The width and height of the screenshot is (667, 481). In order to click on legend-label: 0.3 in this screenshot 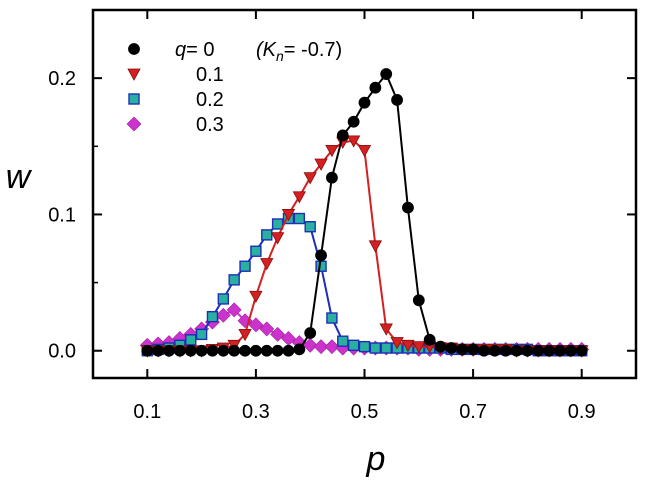, I will do `click(210, 125)`.